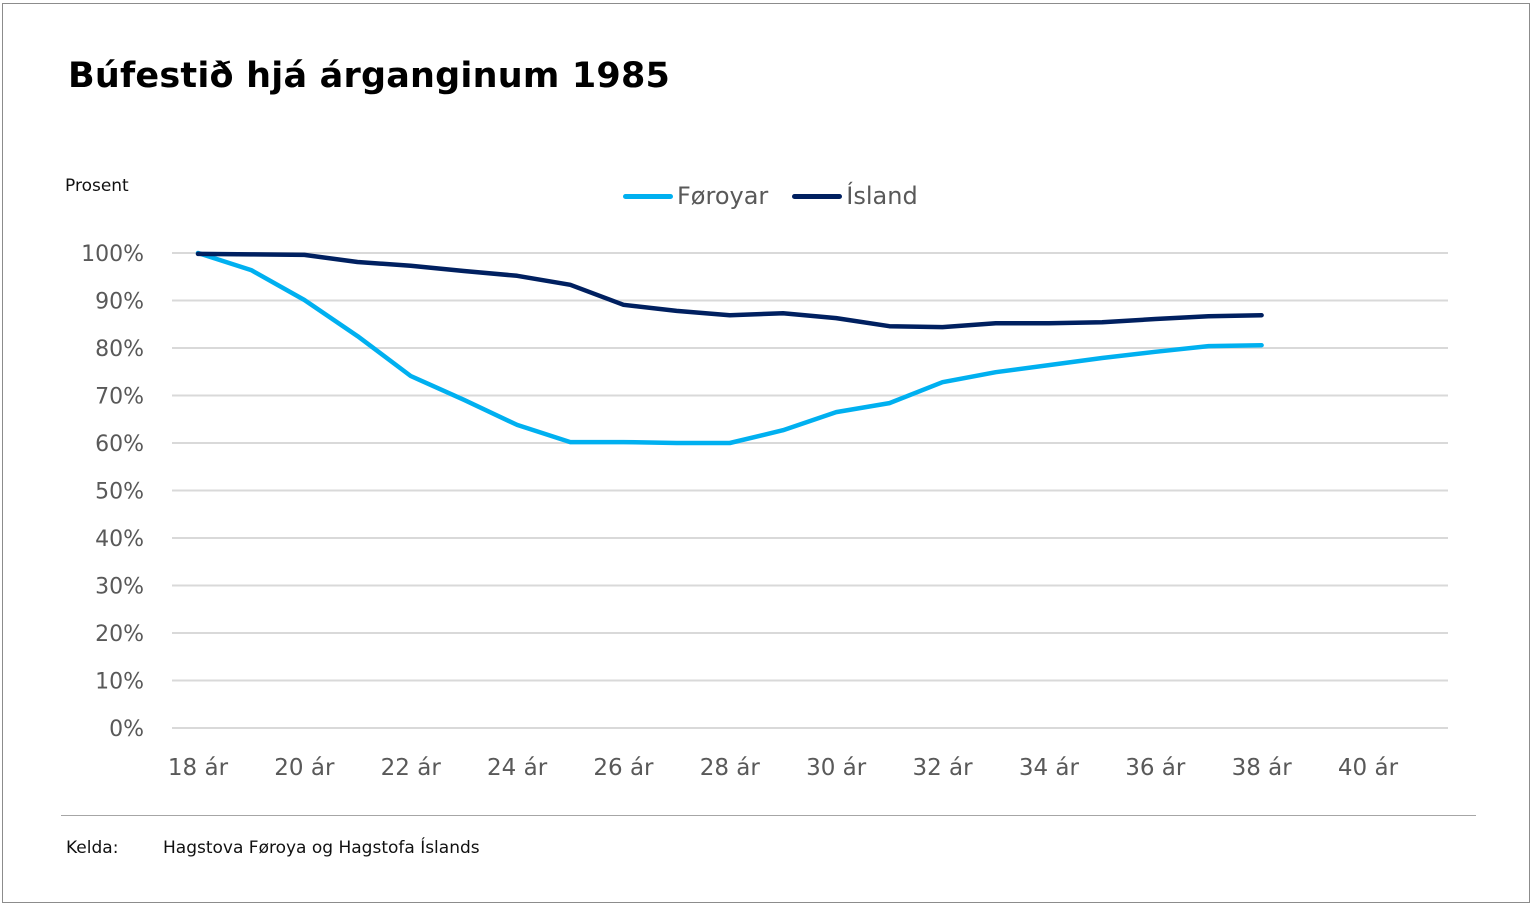 The height and width of the screenshot is (909, 1537). What do you see at coordinates (92, 848) in the screenshot?
I see `source-label: Kelda:` at bounding box center [92, 848].